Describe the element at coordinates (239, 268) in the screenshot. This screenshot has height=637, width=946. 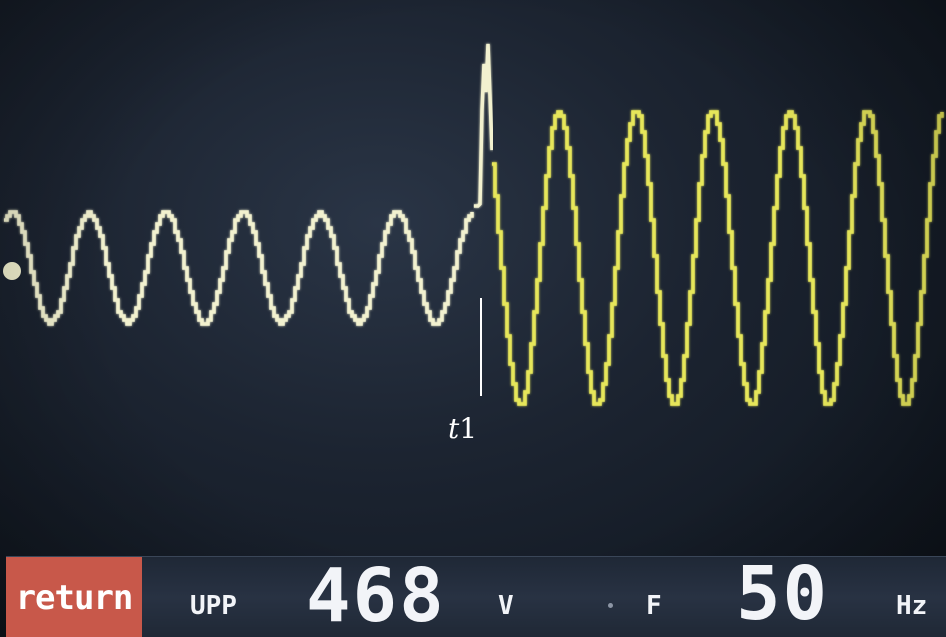
I see `waveform-trace-before` at that location.